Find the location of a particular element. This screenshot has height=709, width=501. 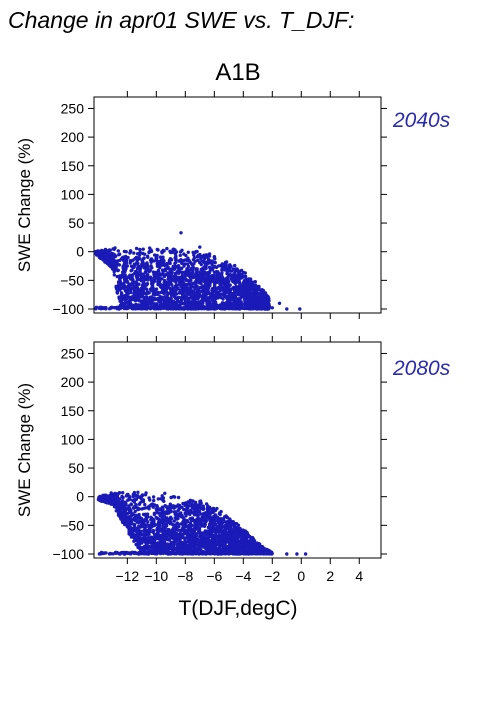

y-tick-label: −50 is located at coordinates (72, 280).